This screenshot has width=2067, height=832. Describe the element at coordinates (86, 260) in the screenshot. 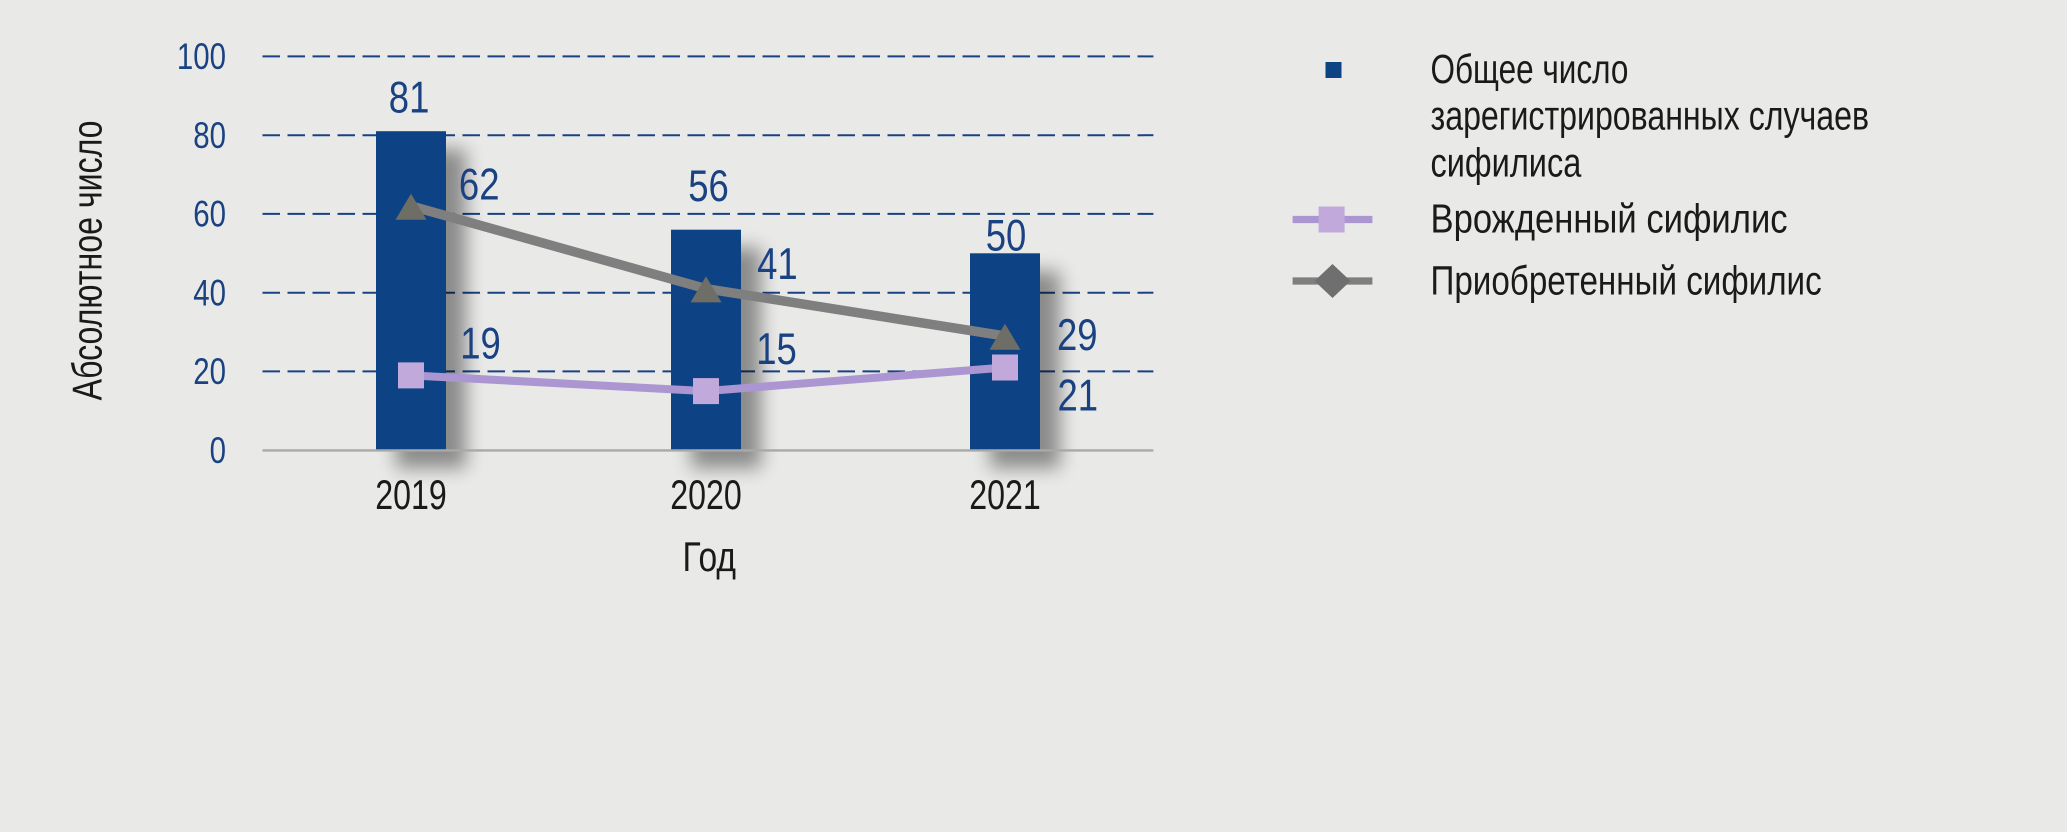

I see `svg-text: Абсолютное число` at that location.